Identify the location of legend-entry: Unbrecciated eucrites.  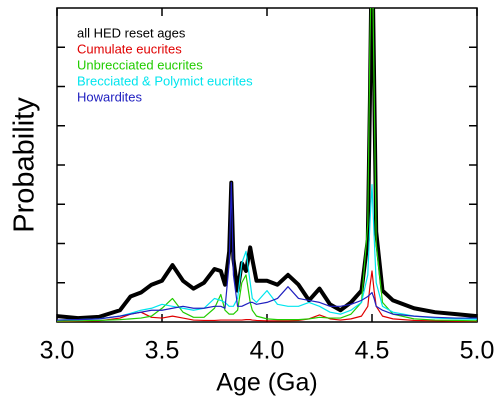
(140, 64).